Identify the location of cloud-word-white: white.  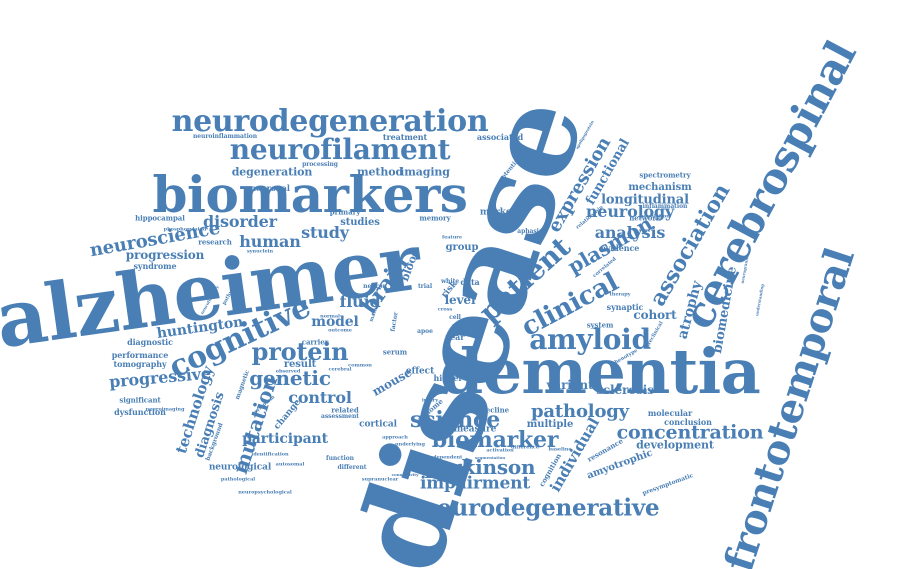
(450, 281).